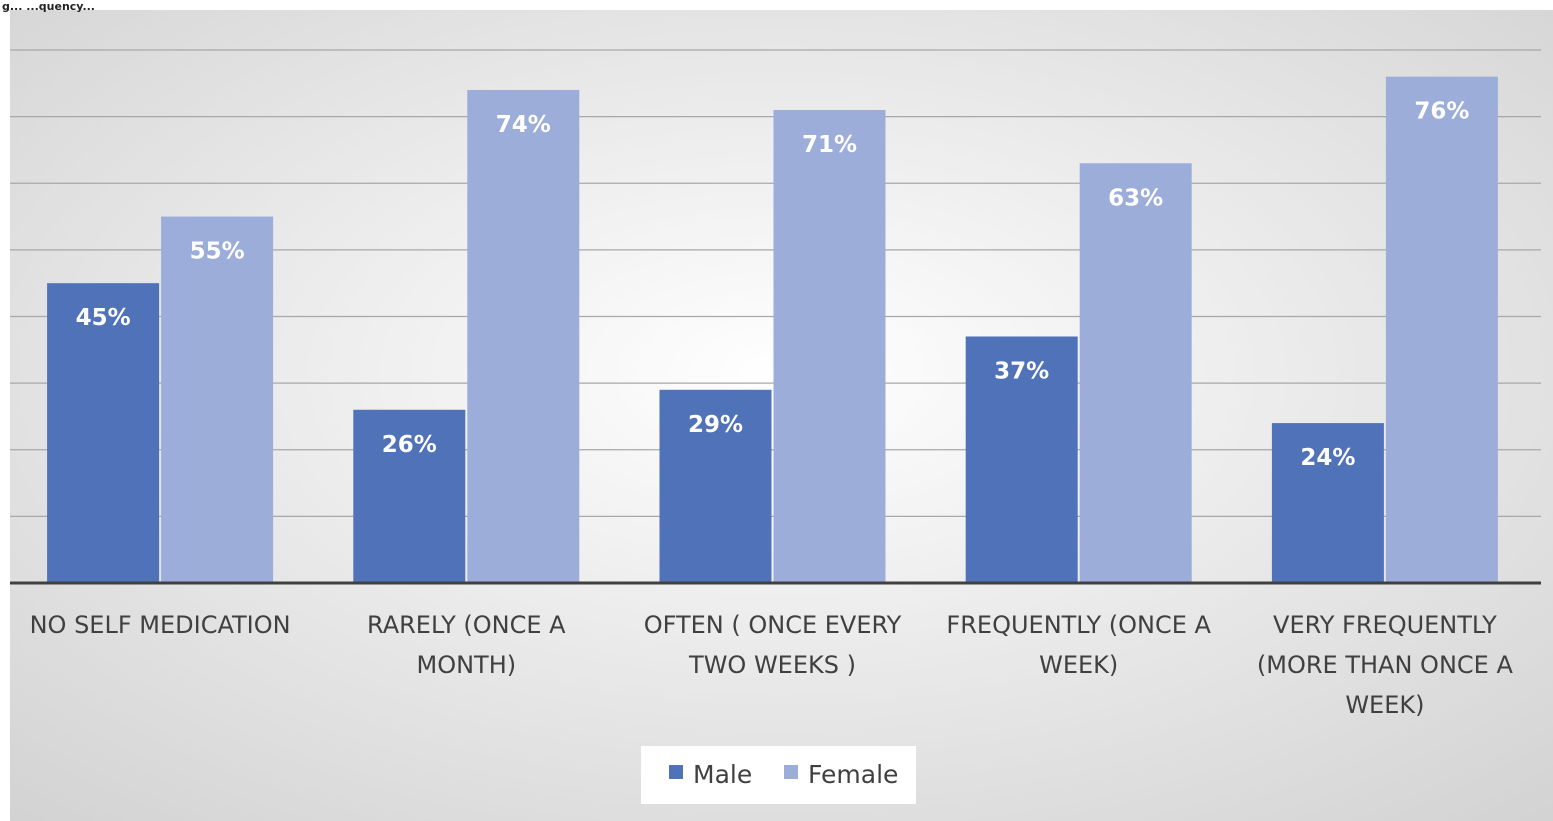 Image resolution: width=1553 pixels, height=821 pixels. Describe the element at coordinates (1078, 645) in the screenshot. I see `category-label-3: FREQUENTLY (ONCE A WEEK)` at that location.